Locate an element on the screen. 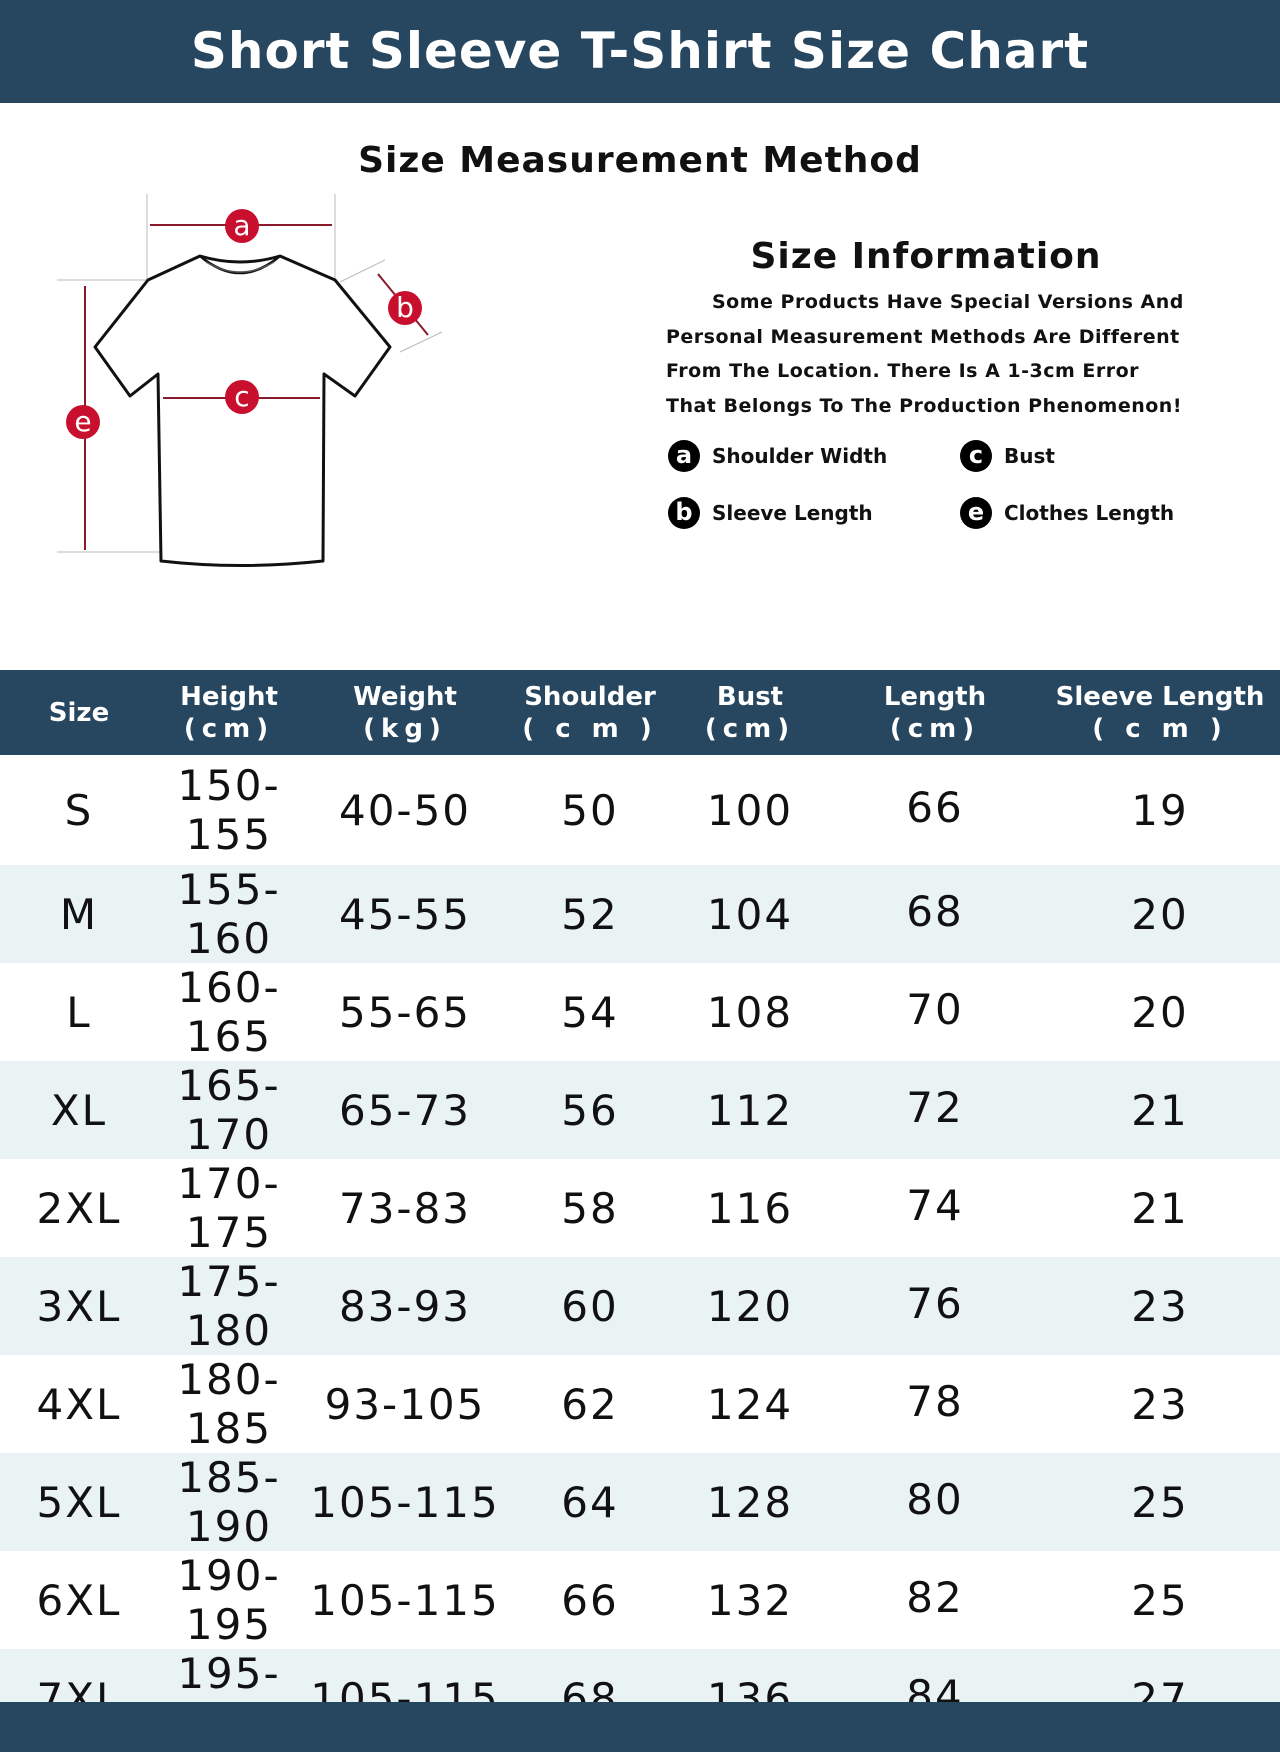 The image size is (1280, 1752). table-cell: 170-175 is located at coordinates (229, 1208).